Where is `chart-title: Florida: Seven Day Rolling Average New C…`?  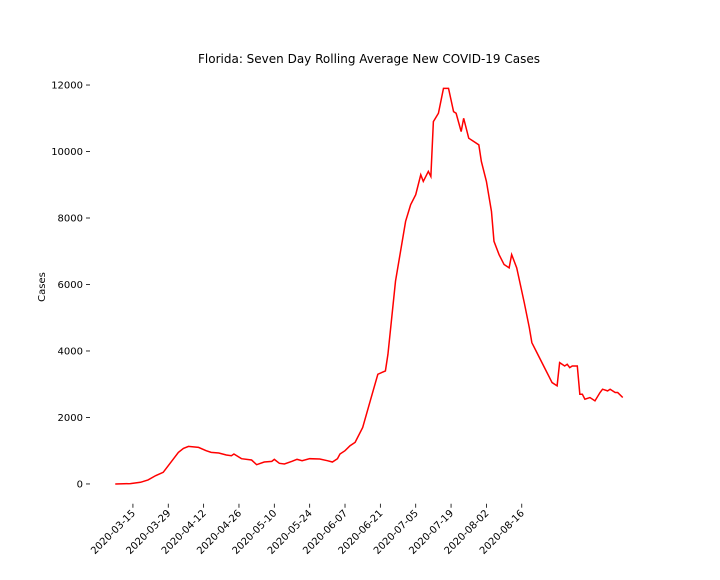 chart-title: Florida: Seven Day Rolling Average New C… is located at coordinates (369, 59).